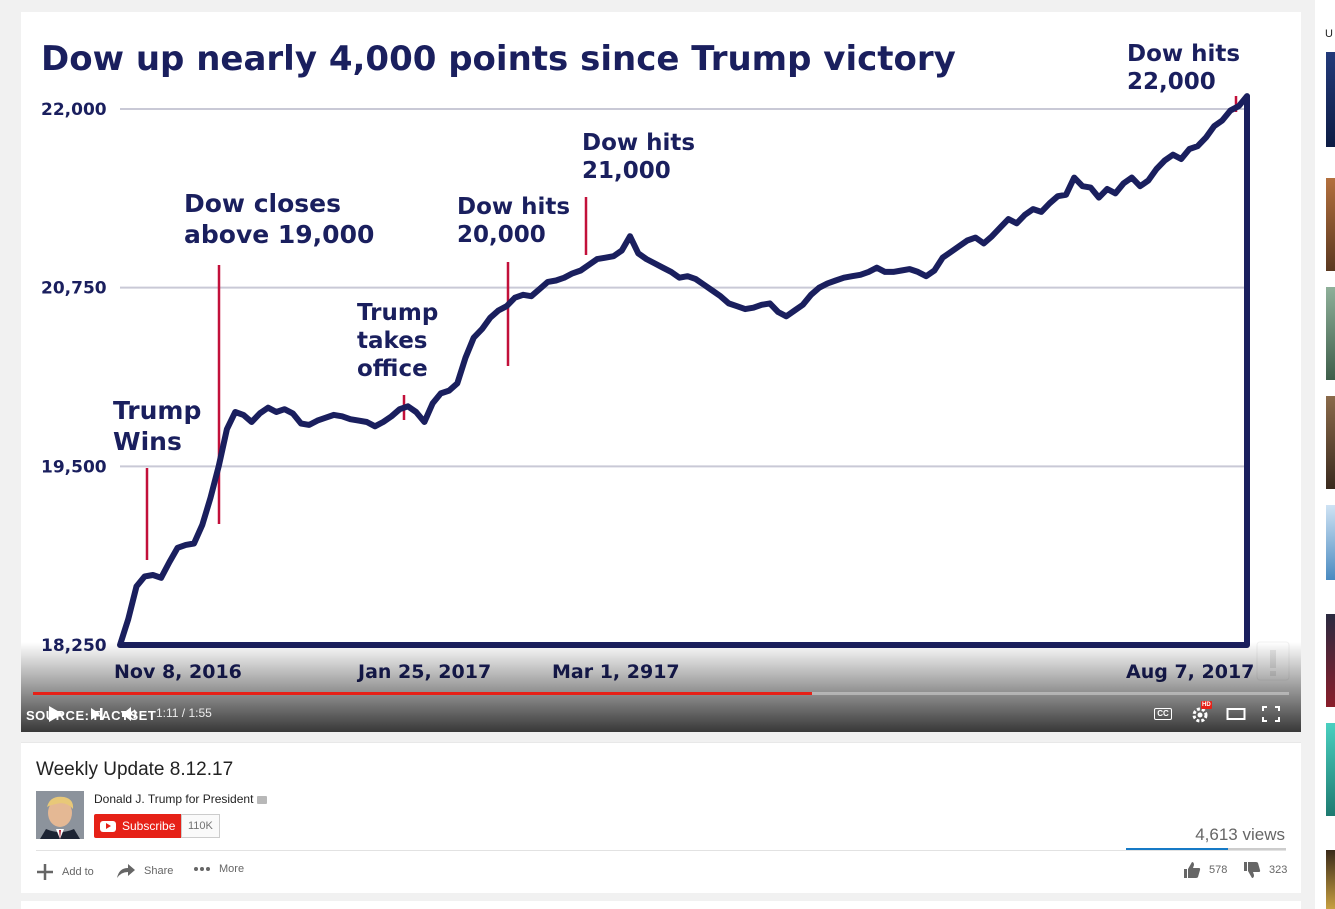  Describe the element at coordinates (184, 713) in the screenshot. I see `time-display: 1:11 / 1:55` at that location.